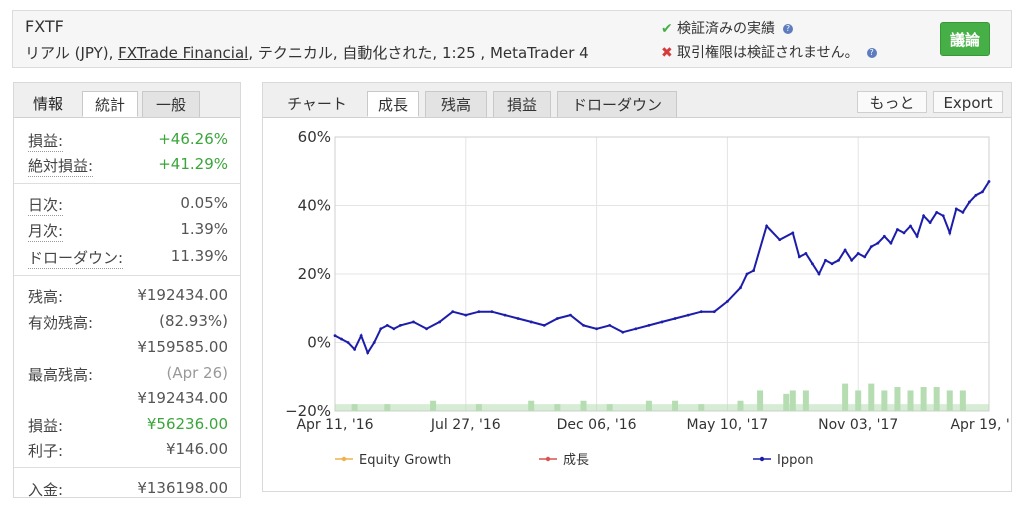 Image resolution: width=1024 pixels, height=506 pixels. I want to click on stat-label: 入金:, so click(46, 489).